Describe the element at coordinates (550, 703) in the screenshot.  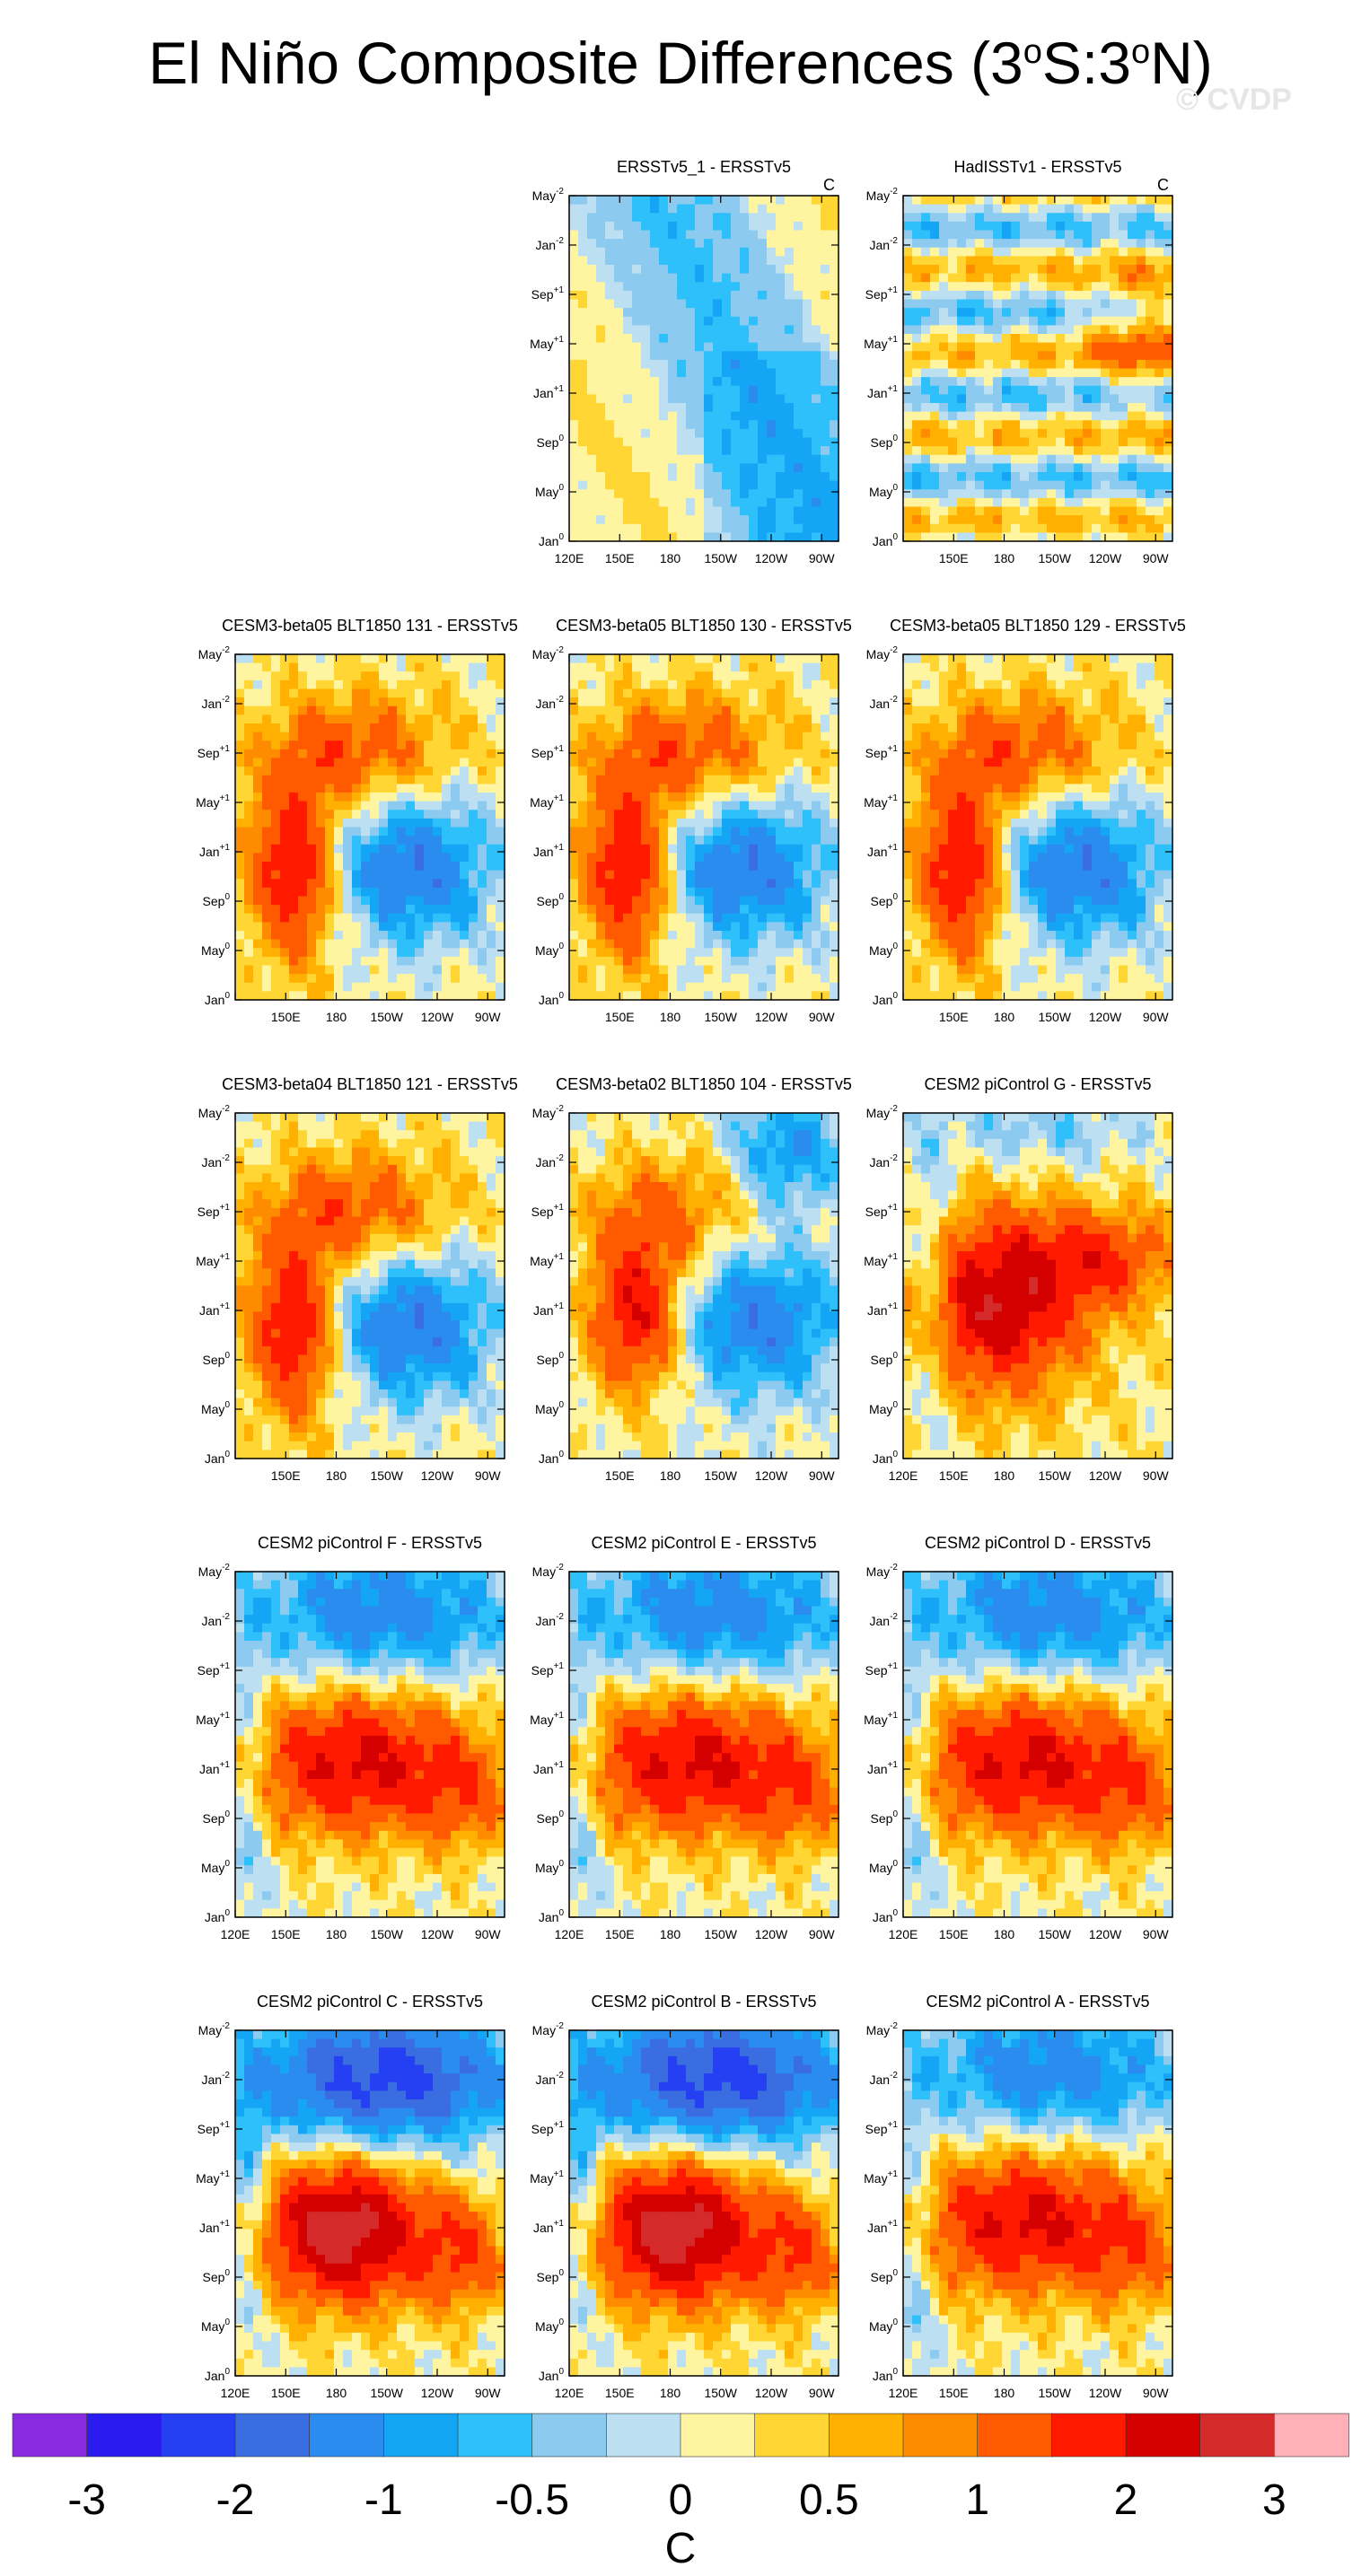
I see `y-tick-label: Jan-2` at that location.